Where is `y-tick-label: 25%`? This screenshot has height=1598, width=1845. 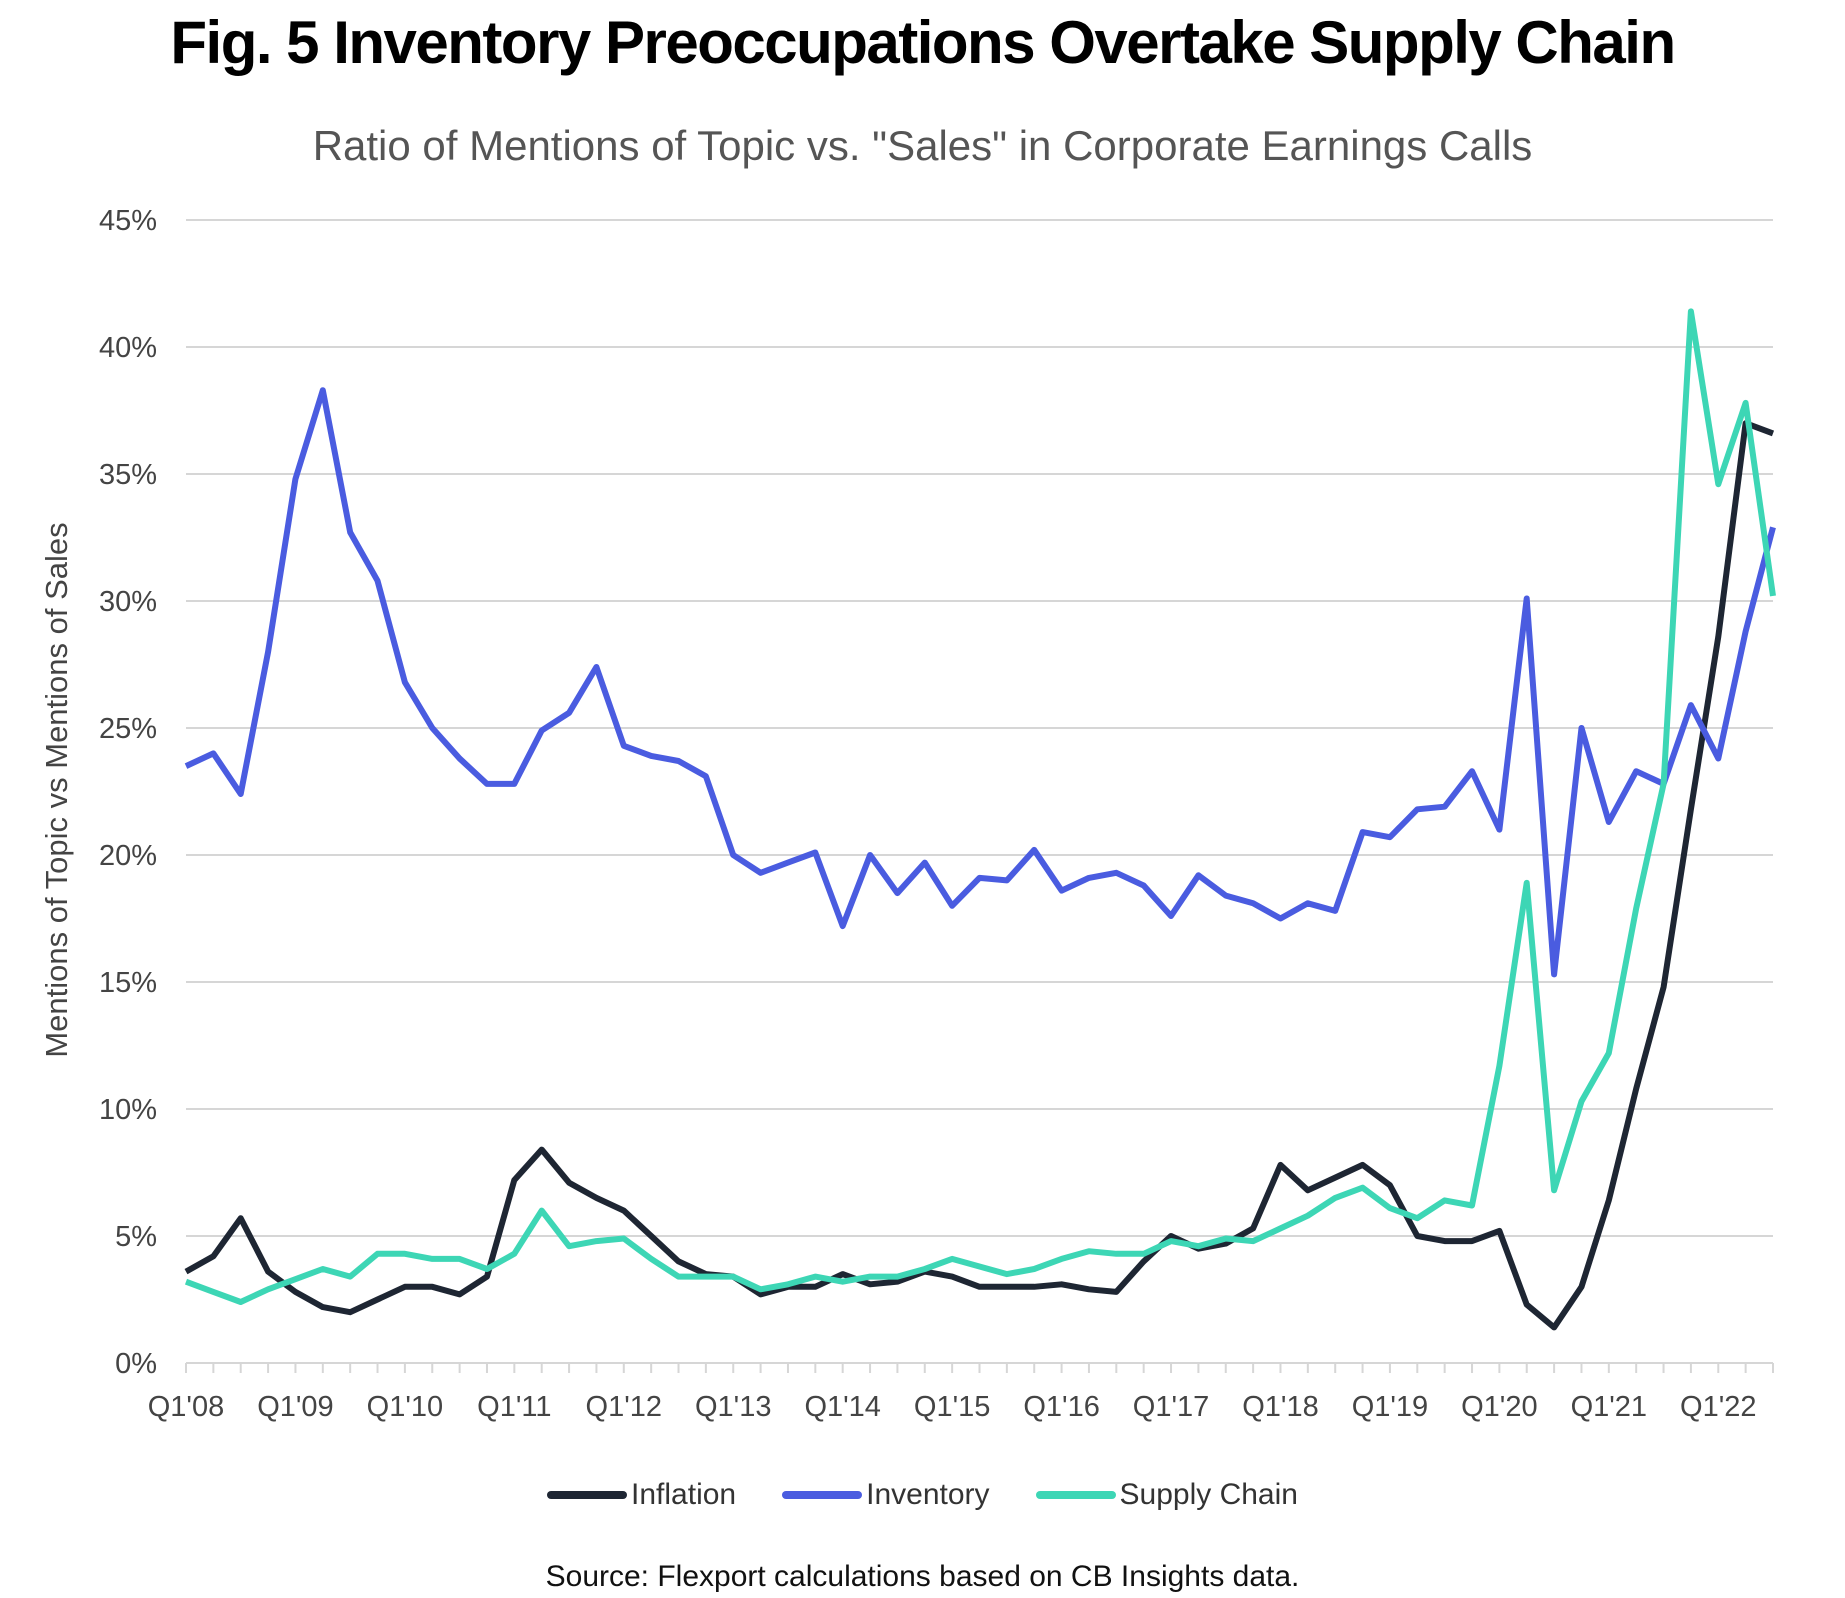
y-tick-label: 25% is located at coordinates (128, 729).